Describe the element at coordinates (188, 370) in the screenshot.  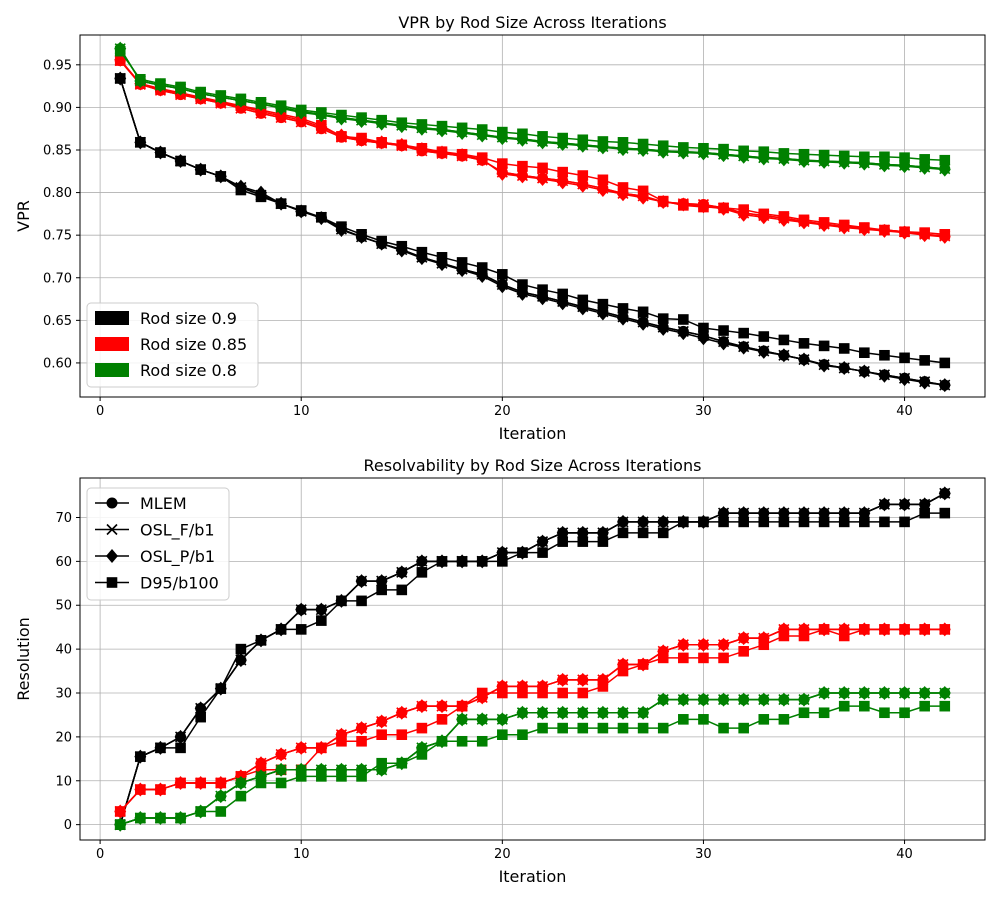
I see `legend-label: Rod size 0.8` at that location.